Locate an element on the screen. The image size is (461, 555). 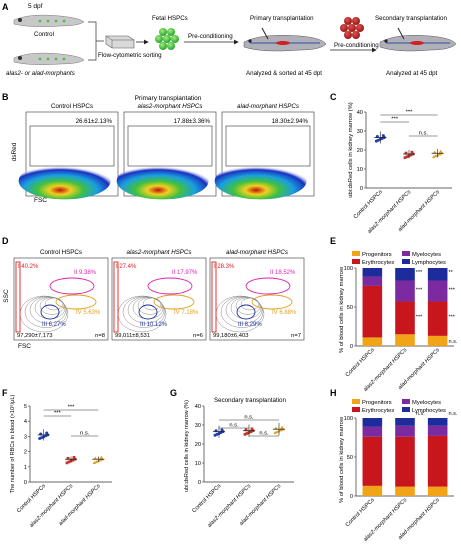
gate-iii-label: III 10.12% is located at coordinates (154, 325).